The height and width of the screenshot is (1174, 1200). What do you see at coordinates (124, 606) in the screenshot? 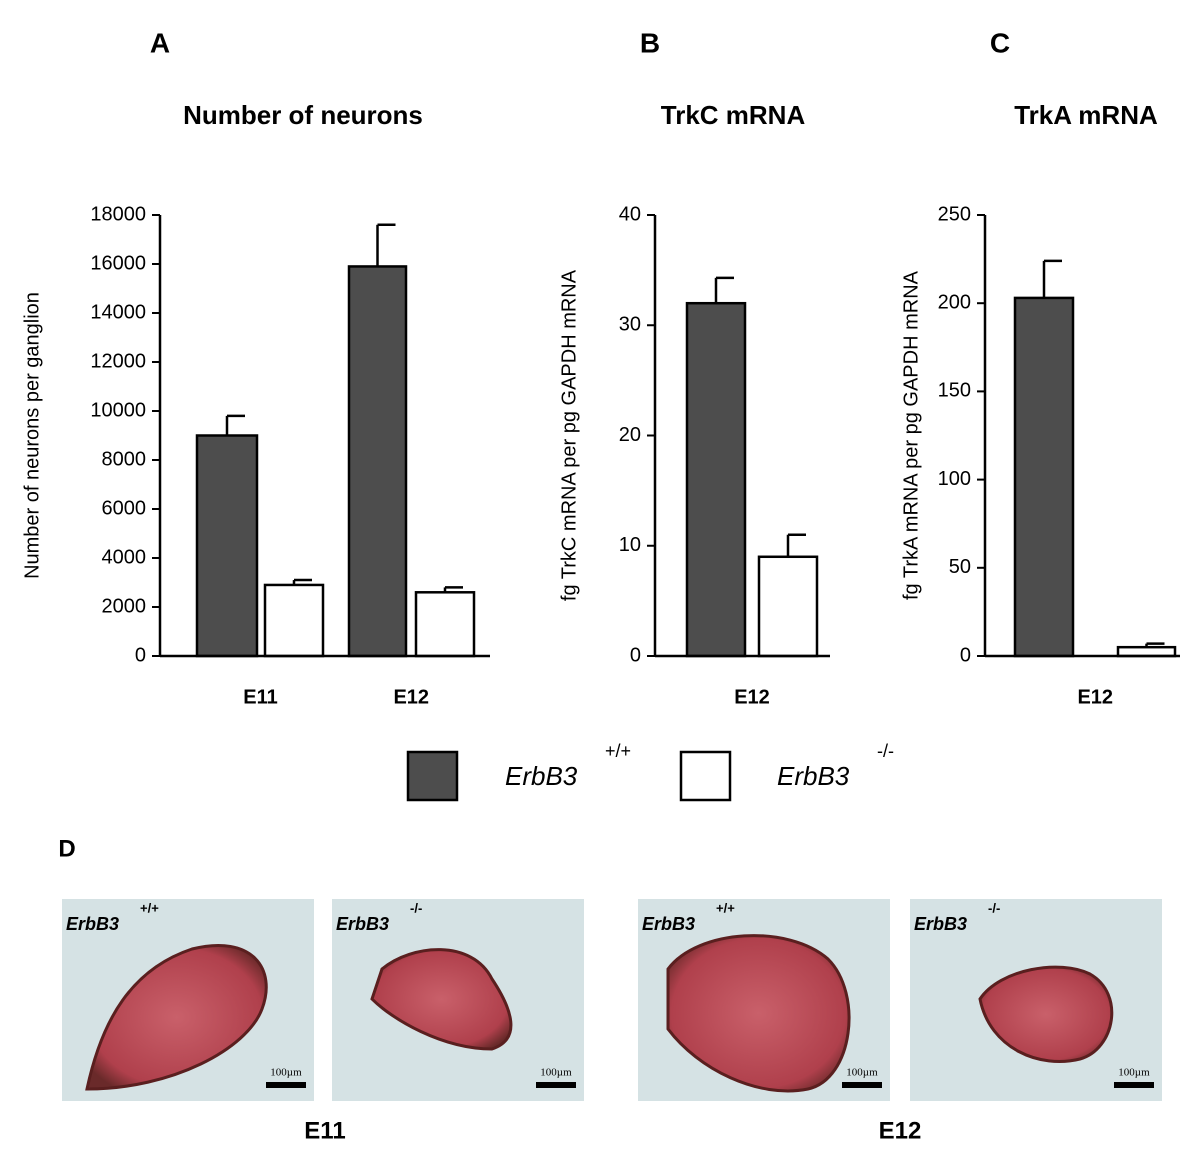
I see `y-tick-label: 2000` at bounding box center [124, 606].